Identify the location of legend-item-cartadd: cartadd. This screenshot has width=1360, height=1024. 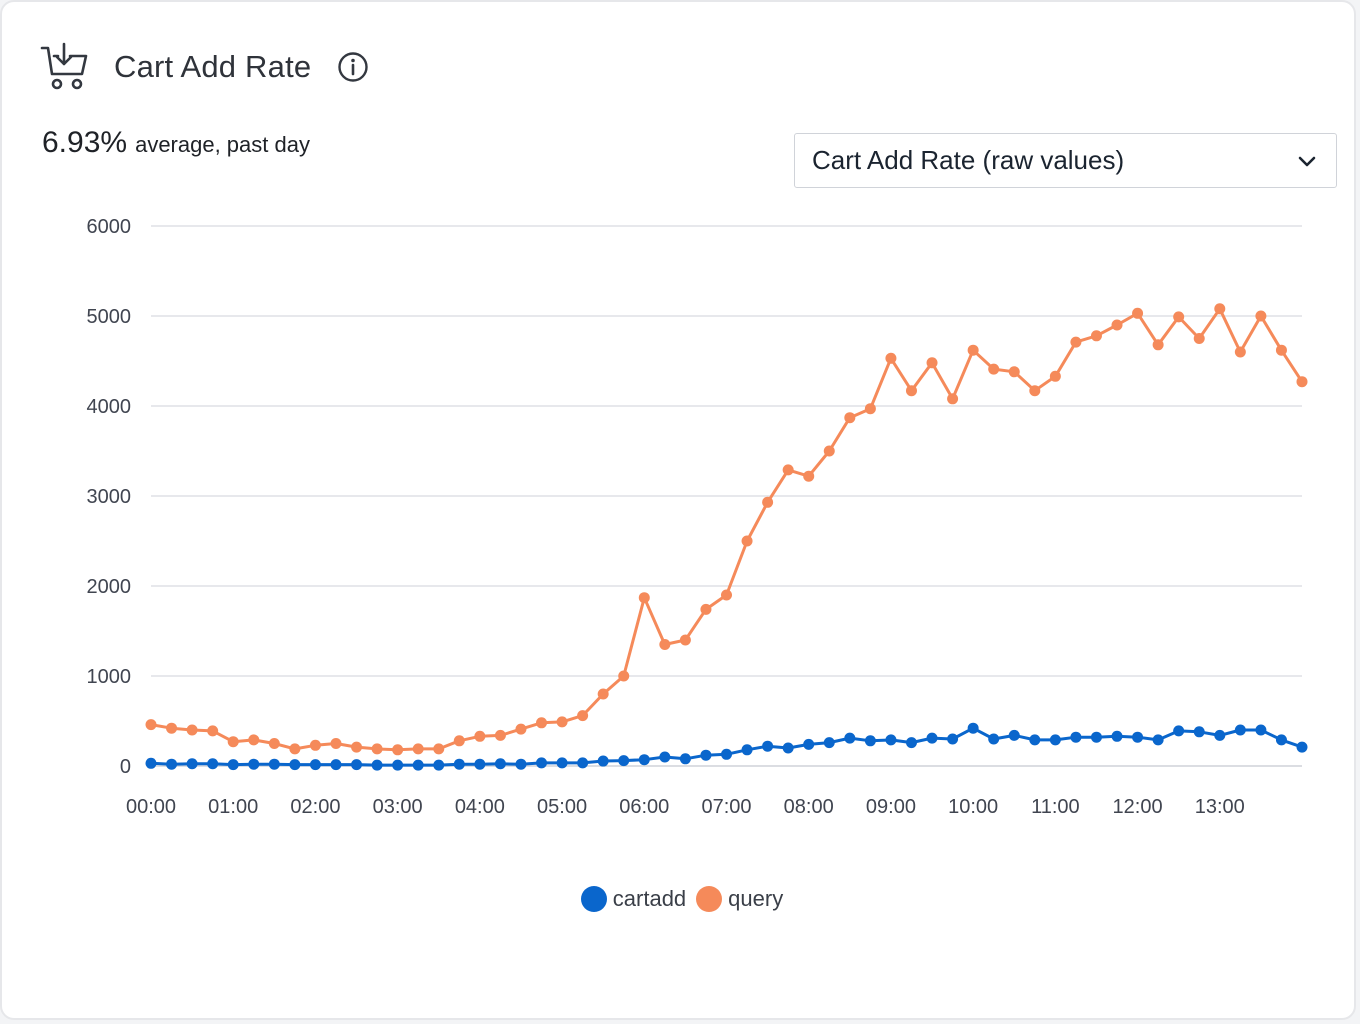
(633, 899).